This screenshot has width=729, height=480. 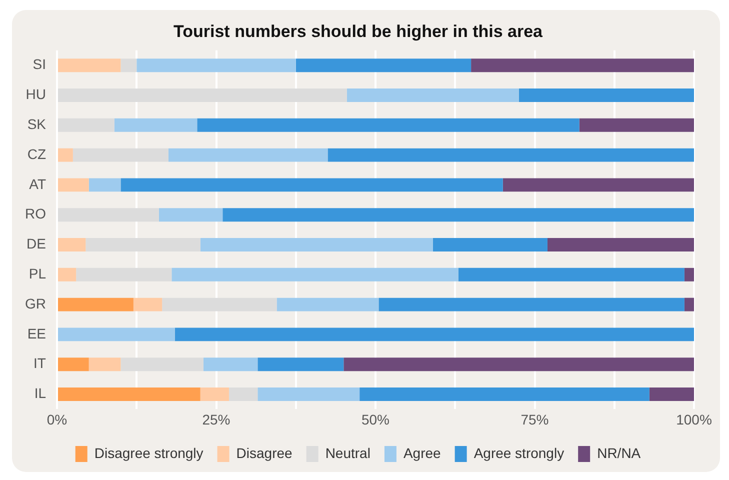 I want to click on y-tick-label: DE, so click(x=36, y=244).